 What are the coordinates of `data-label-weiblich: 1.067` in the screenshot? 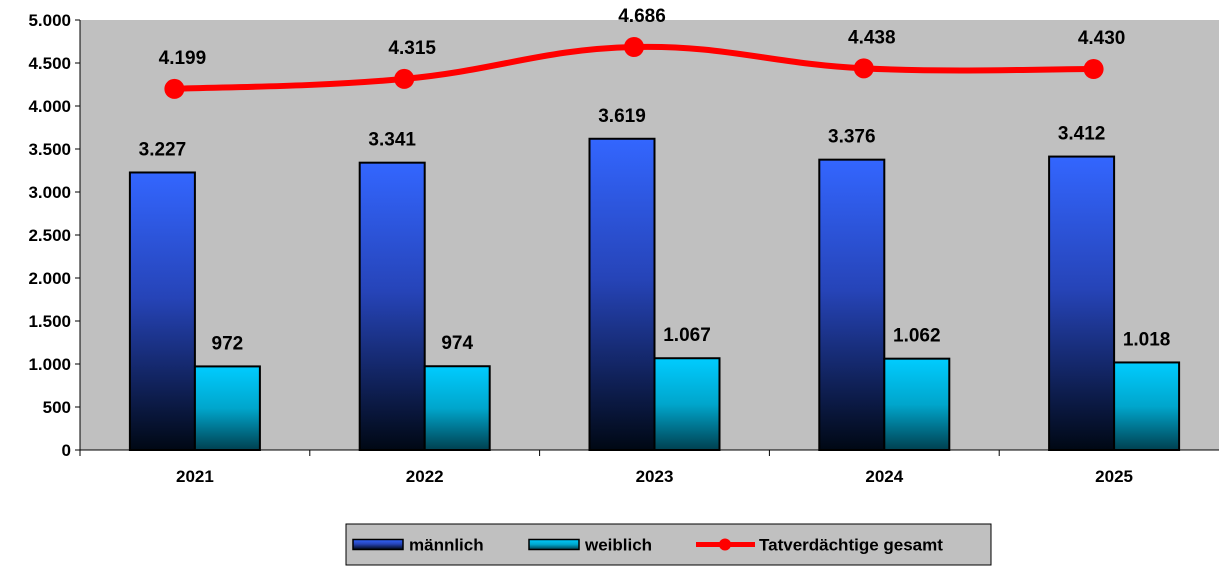 It's located at (687, 335).